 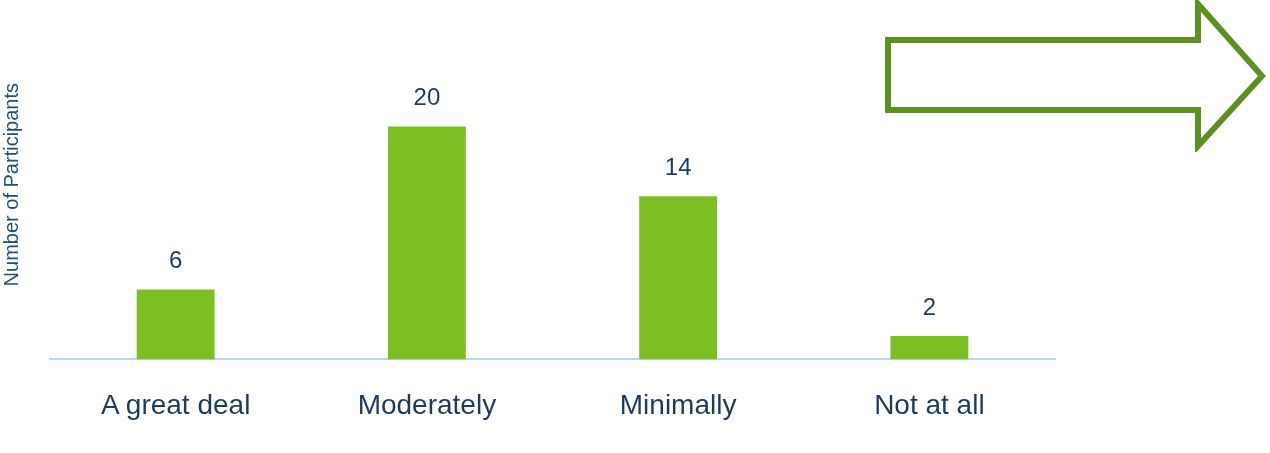 I want to click on x-tick-label: Moderately, so click(x=427, y=404).